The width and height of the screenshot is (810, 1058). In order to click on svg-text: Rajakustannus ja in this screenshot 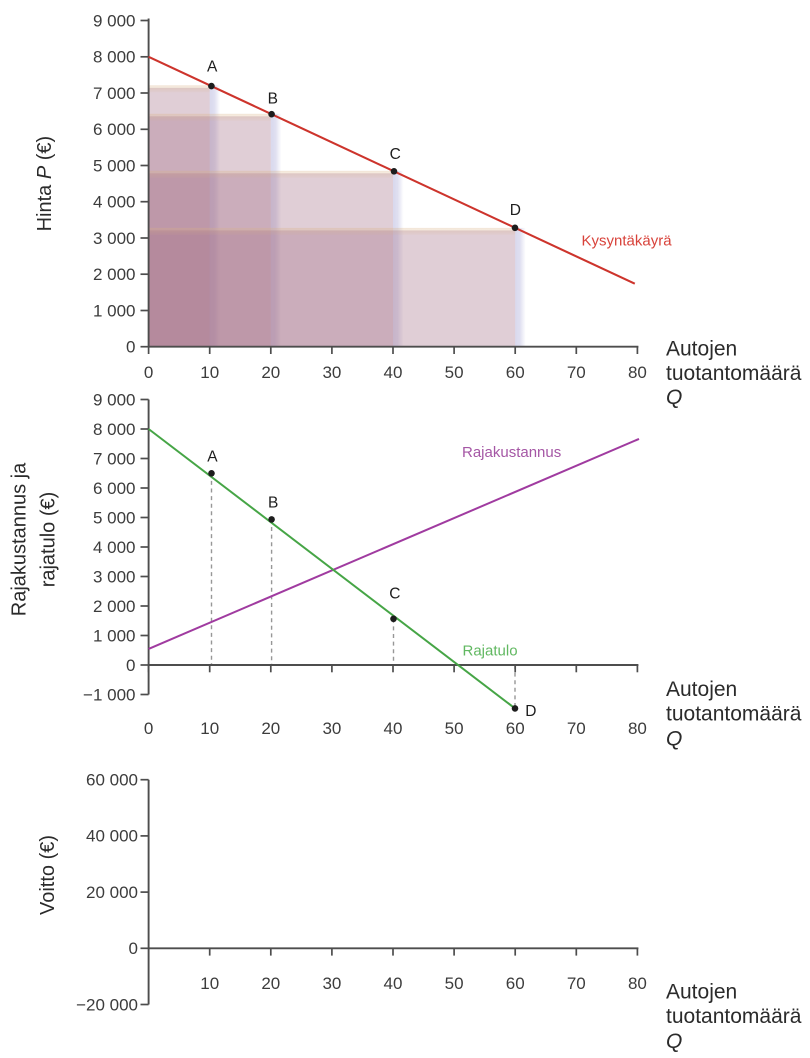, I will do `click(19, 539)`.